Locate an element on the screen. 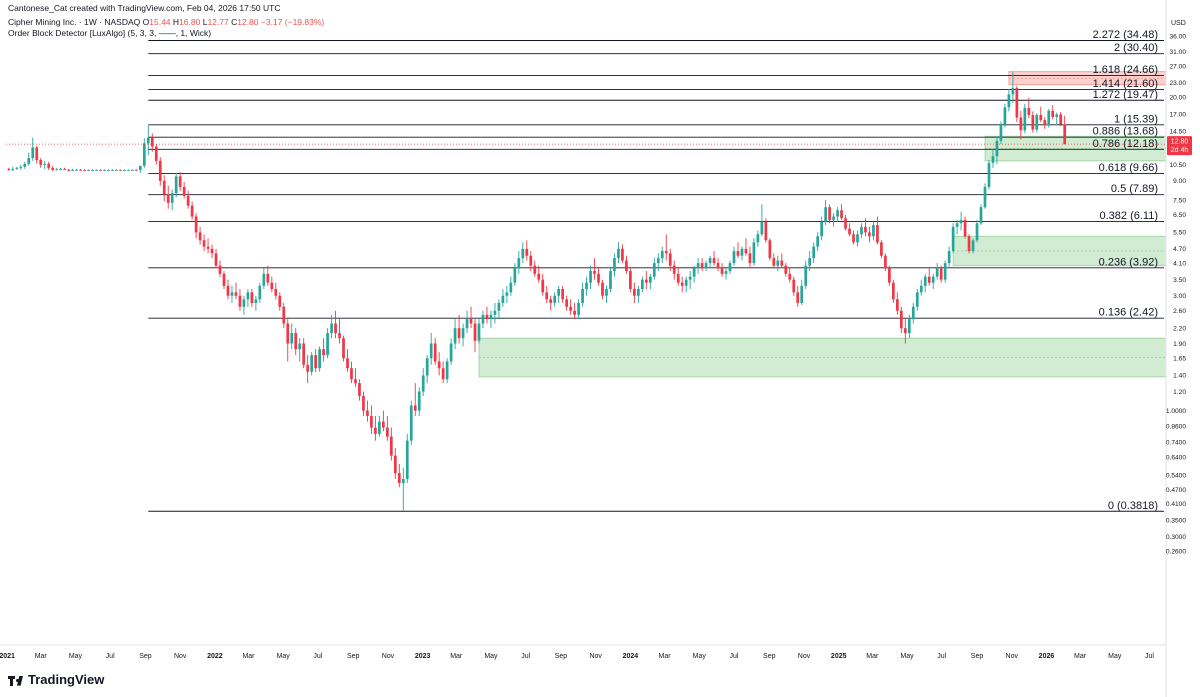  fib-label-1: 1 (15.39) is located at coordinates (1136, 119).